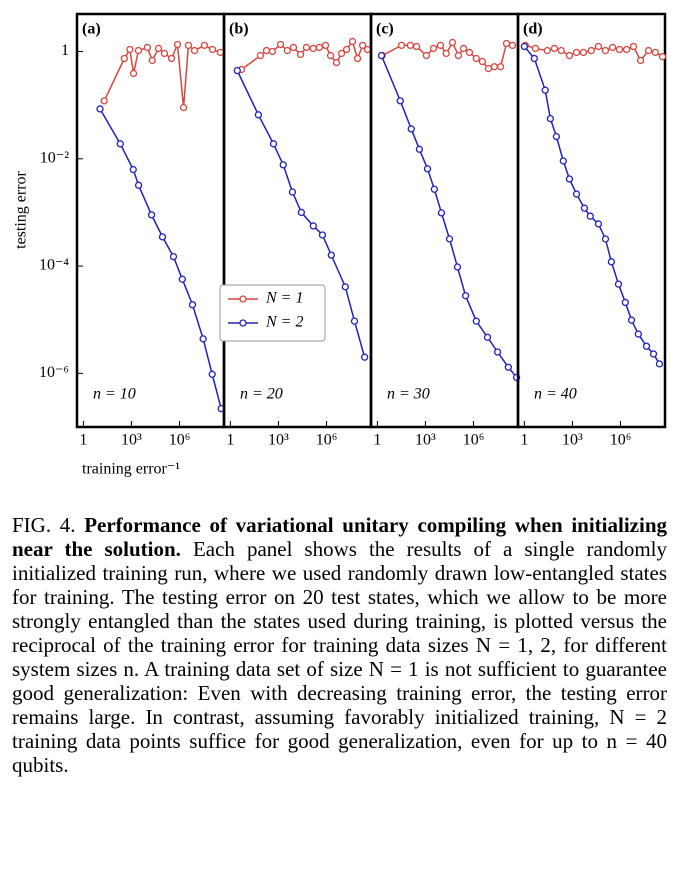 The image size is (680, 892). I want to click on panel-annotation: n = 10, so click(114, 394).